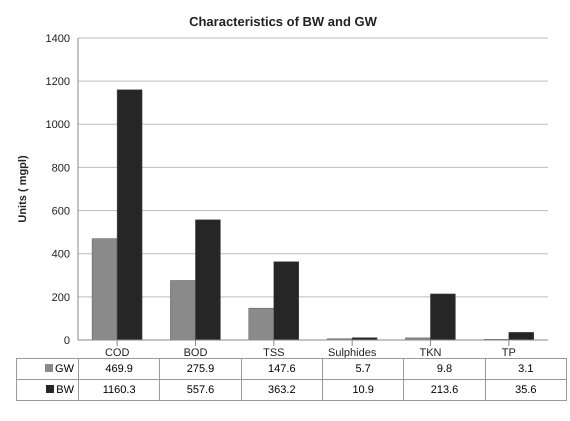  I want to click on data-label: 363.2, so click(281, 390).